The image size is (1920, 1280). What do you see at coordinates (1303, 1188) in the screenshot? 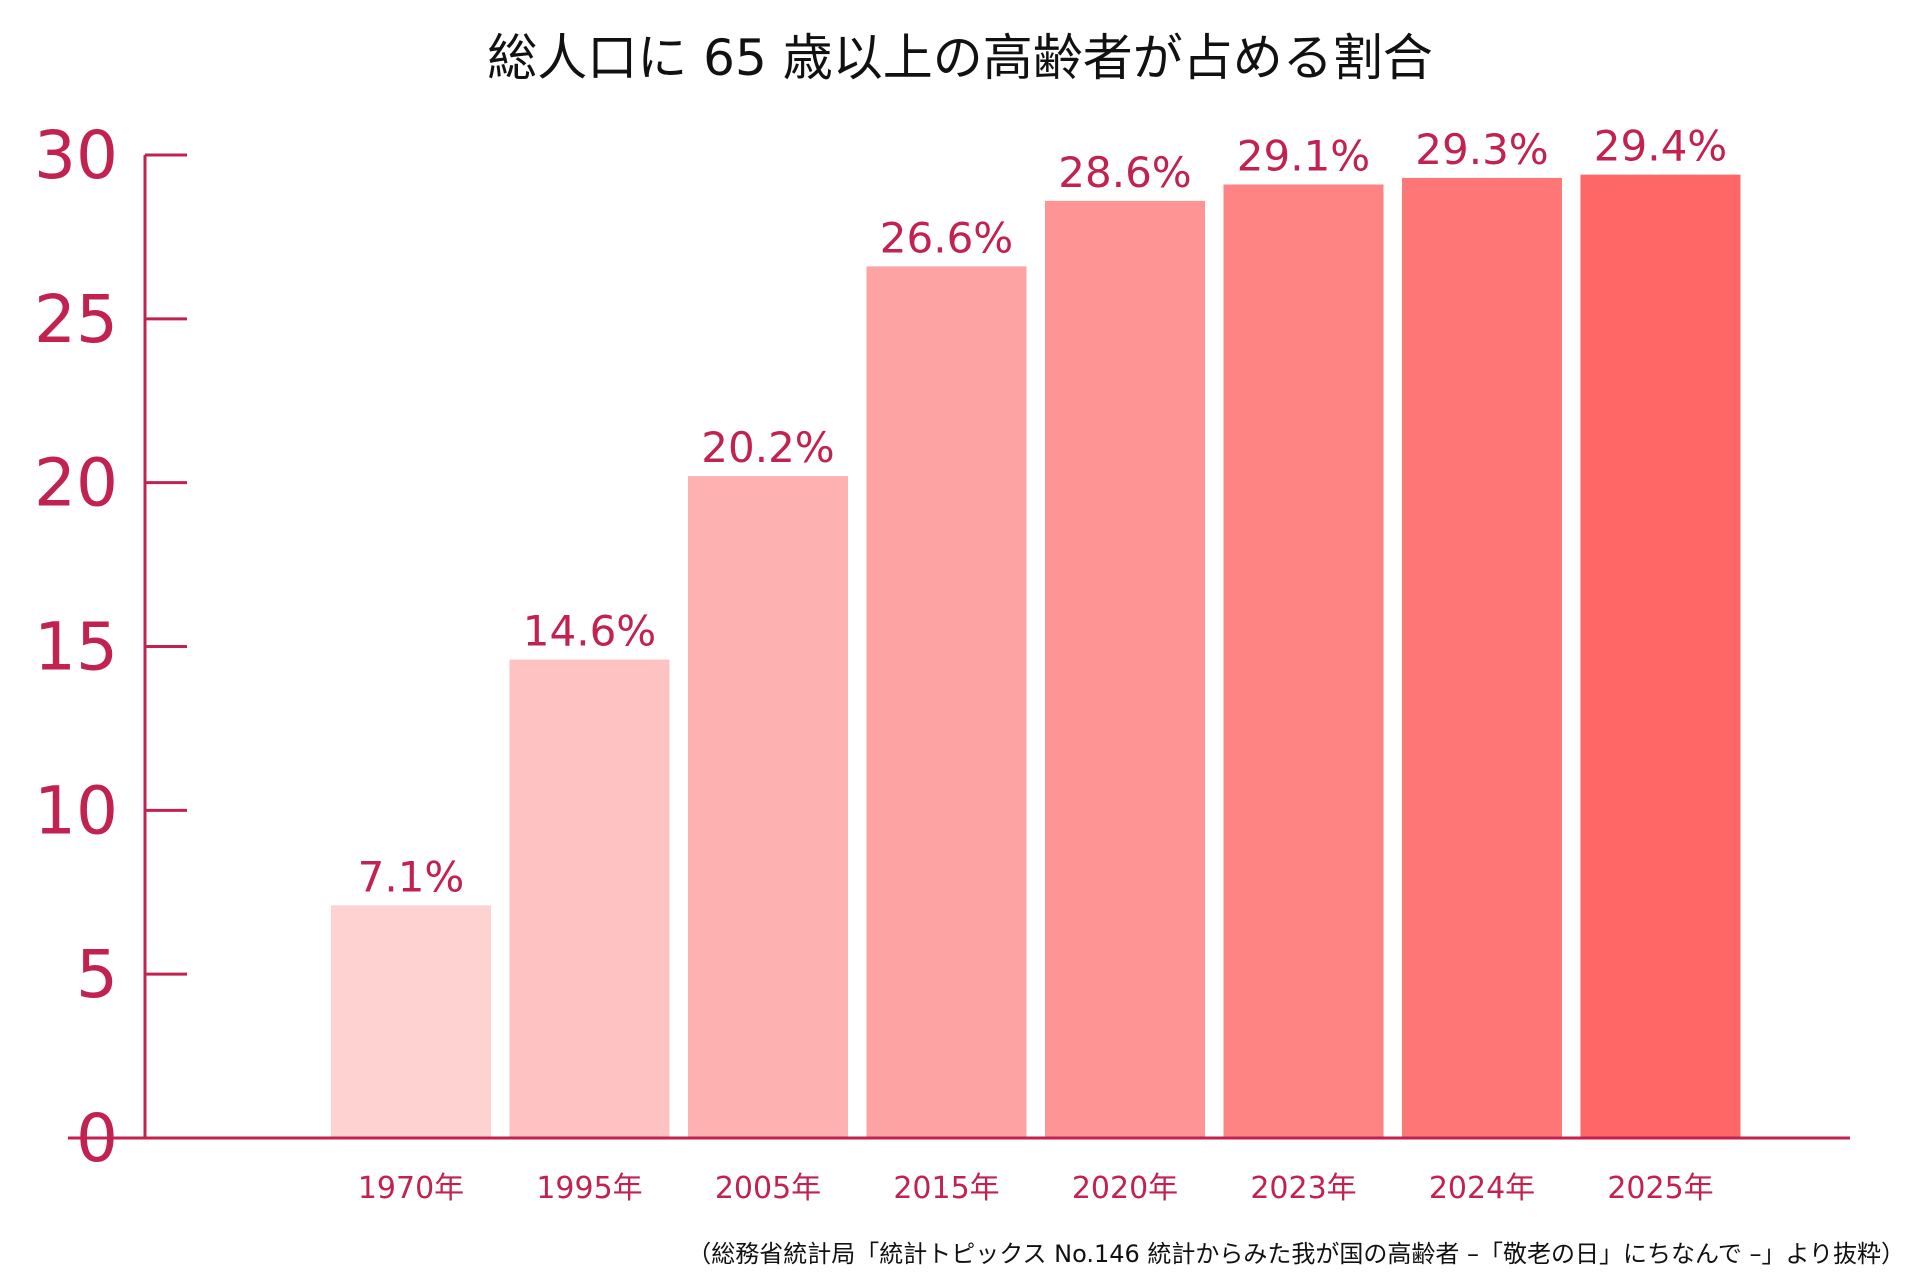
I see `x-tick-label: 2023年` at bounding box center [1303, 1188].